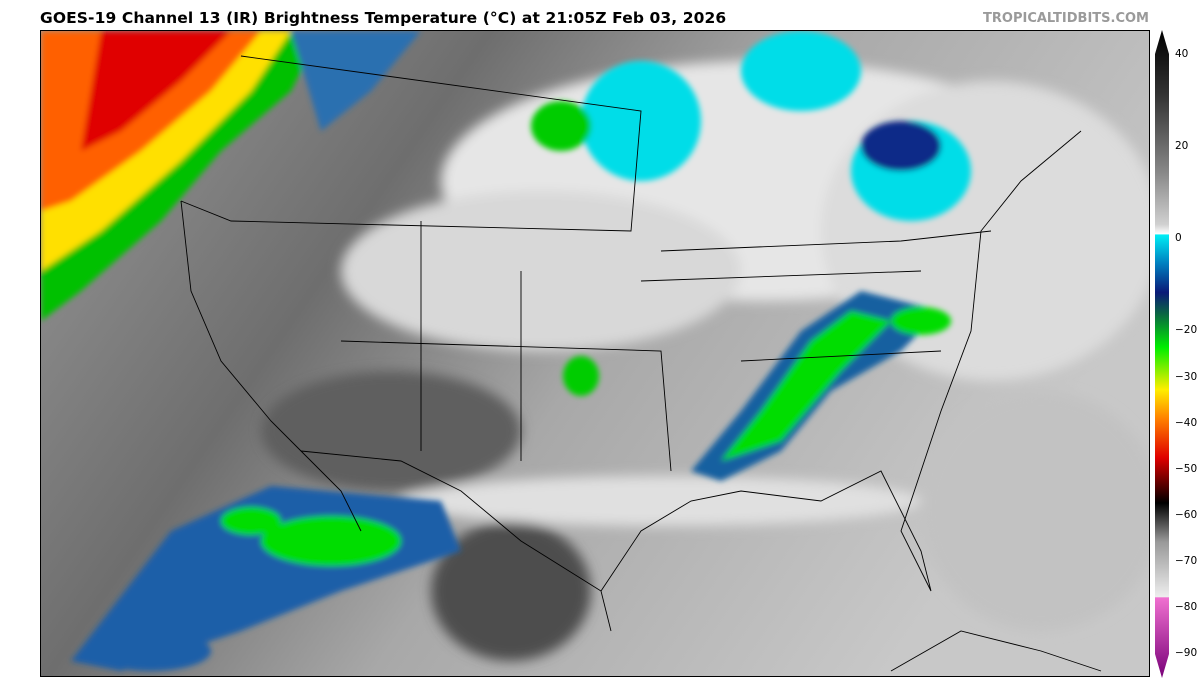 The width and height of the screenshot is (1200, 700). I want to click on colorbar-tick-label: −40, so click(1186, 422).